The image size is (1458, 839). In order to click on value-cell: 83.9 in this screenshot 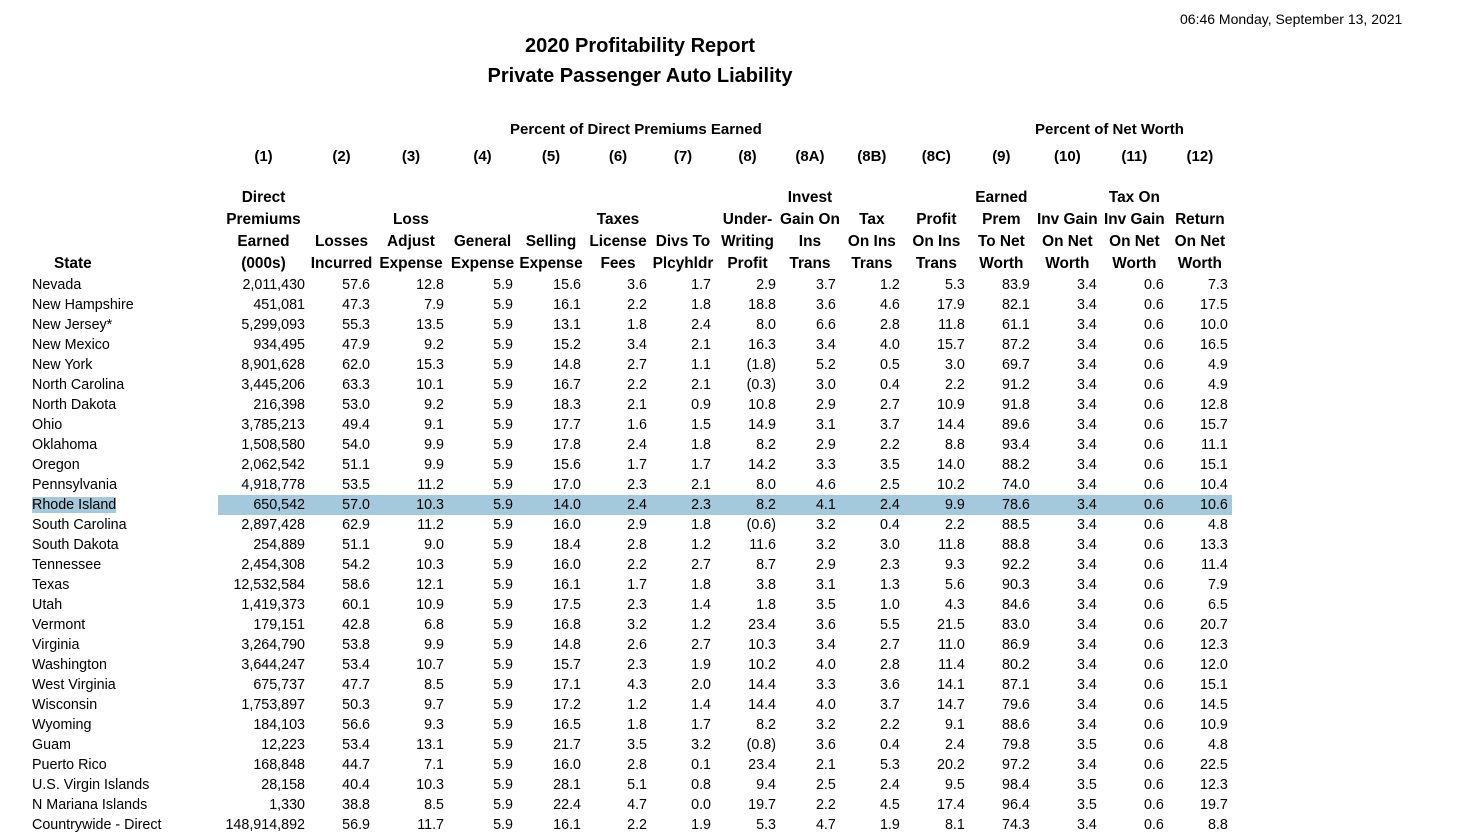, I will do `click(1016, 285)`.